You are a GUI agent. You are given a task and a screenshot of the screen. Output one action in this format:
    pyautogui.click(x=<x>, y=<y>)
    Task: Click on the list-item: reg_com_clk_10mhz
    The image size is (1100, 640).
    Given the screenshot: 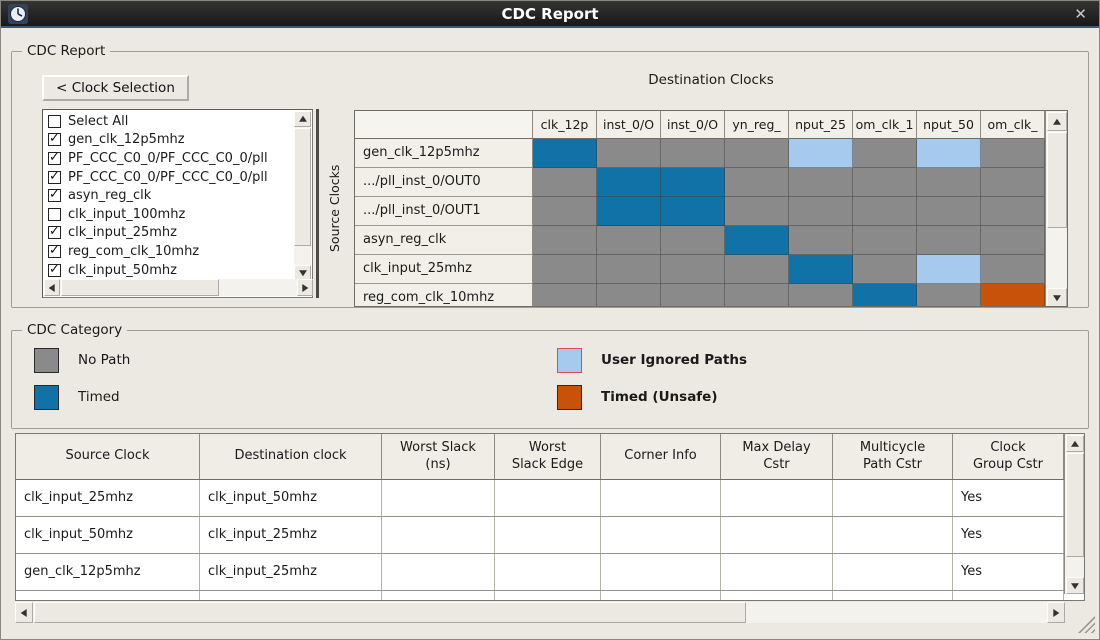 What is the action you would take?
    pyautogui.click(x=169, y=251)
    